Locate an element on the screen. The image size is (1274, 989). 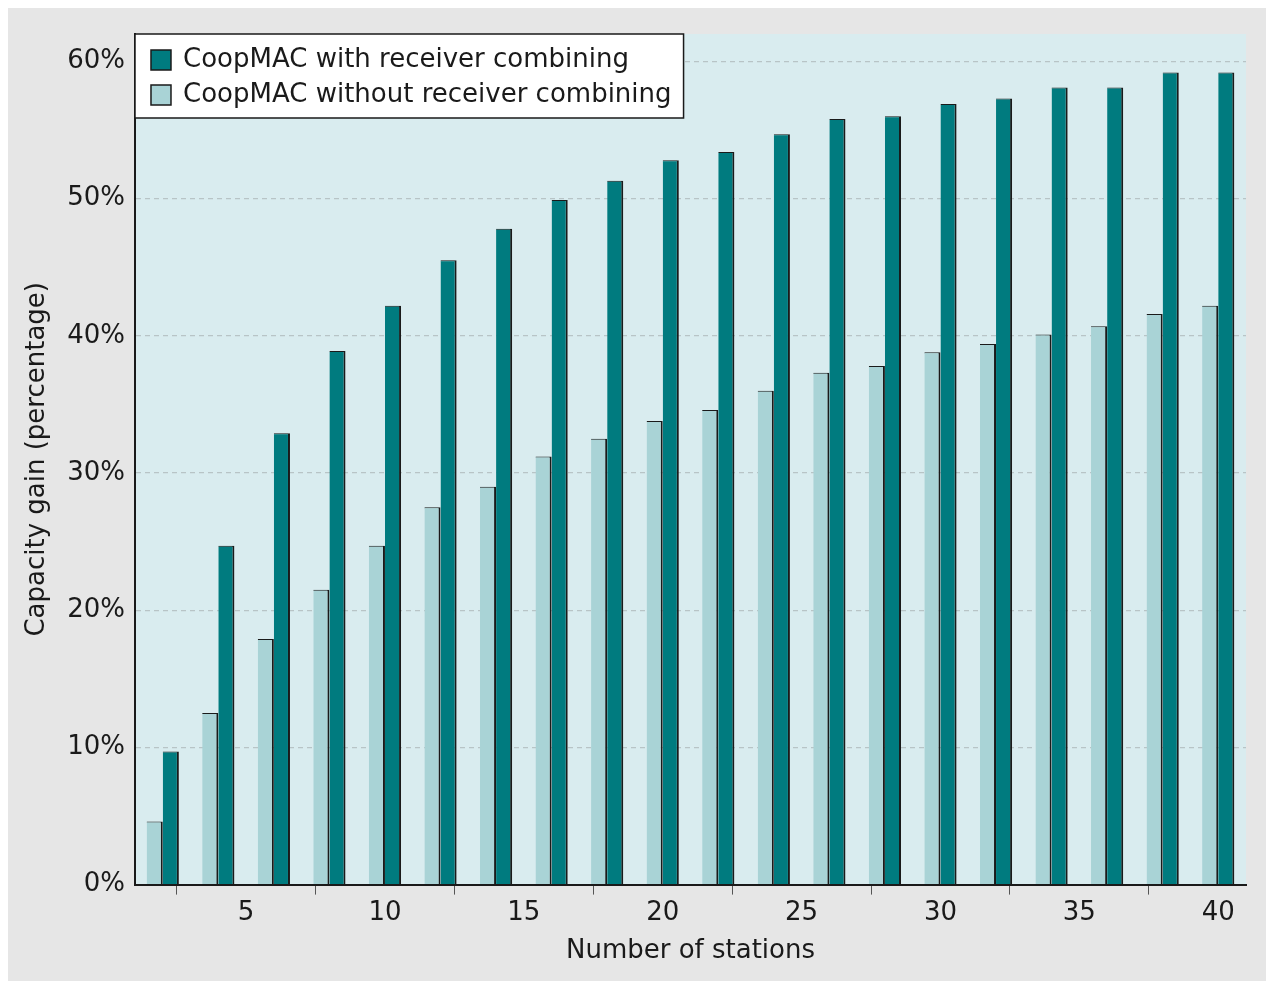
y-axis-title: Capacity gain (percentage) is located at coordinates (35, 459).